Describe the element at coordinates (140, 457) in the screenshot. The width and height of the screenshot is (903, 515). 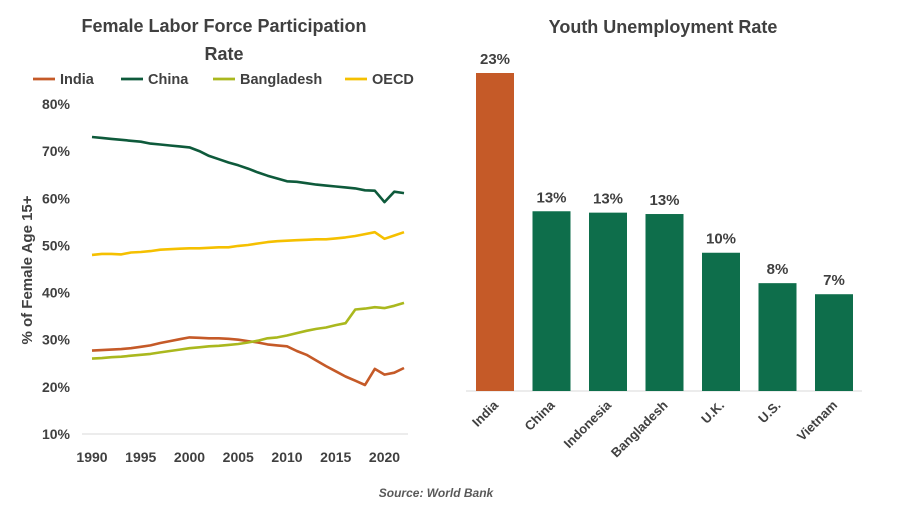
I see `x-tick-label: 1995` at that location.